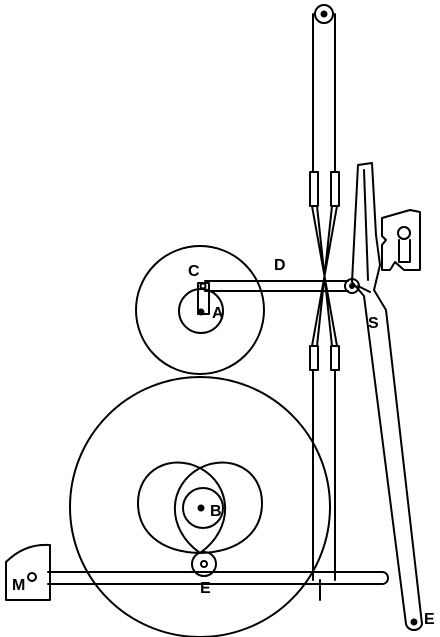 The height and width of the screenshot is (637, 440). What do you see at coordinates (364, 231) in the screenshot?
I see `lever-s-inner` at bounding box center [364, 231].